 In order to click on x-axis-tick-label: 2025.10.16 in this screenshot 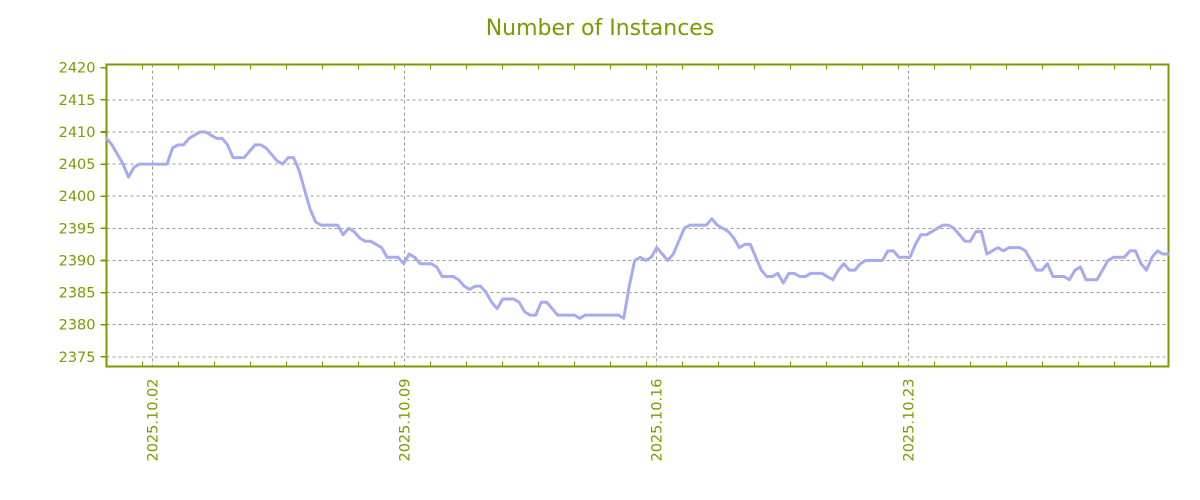, I will do `click(658, 420)`.